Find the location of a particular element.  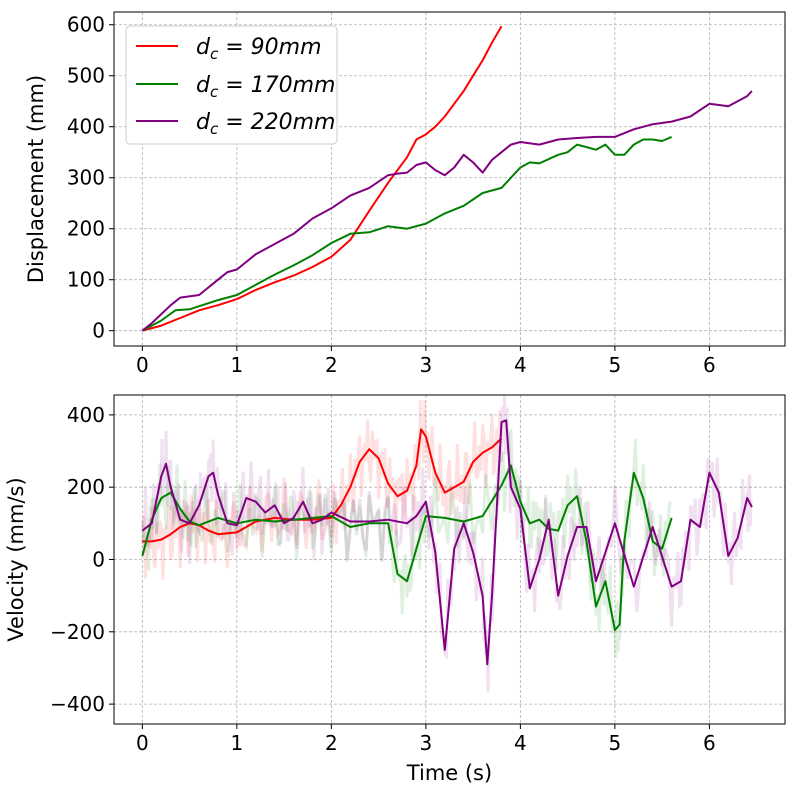

y-tick-label: 500 is located at coordinates (86, 76).